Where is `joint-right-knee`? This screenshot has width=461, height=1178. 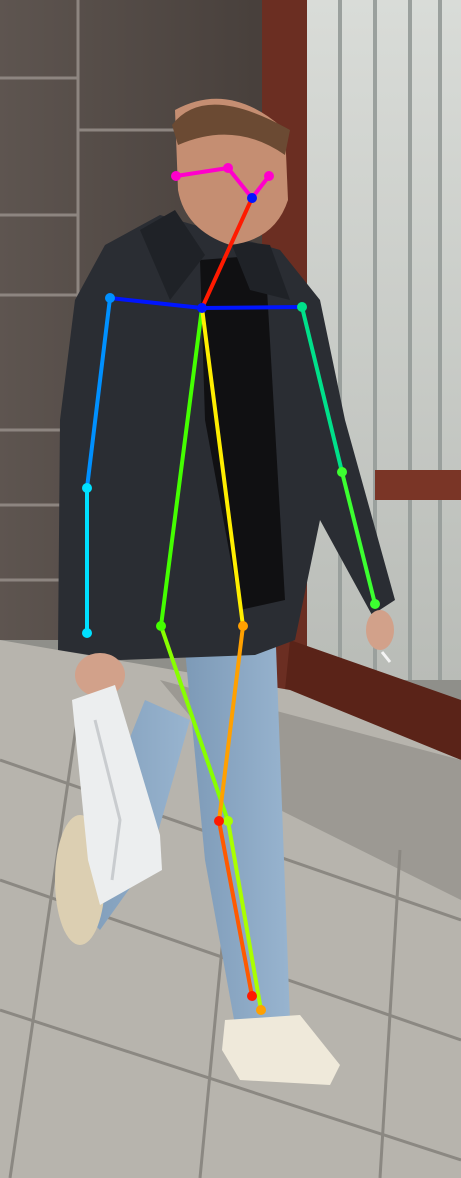
joint-right-knee is located at coordinates (219, 821).